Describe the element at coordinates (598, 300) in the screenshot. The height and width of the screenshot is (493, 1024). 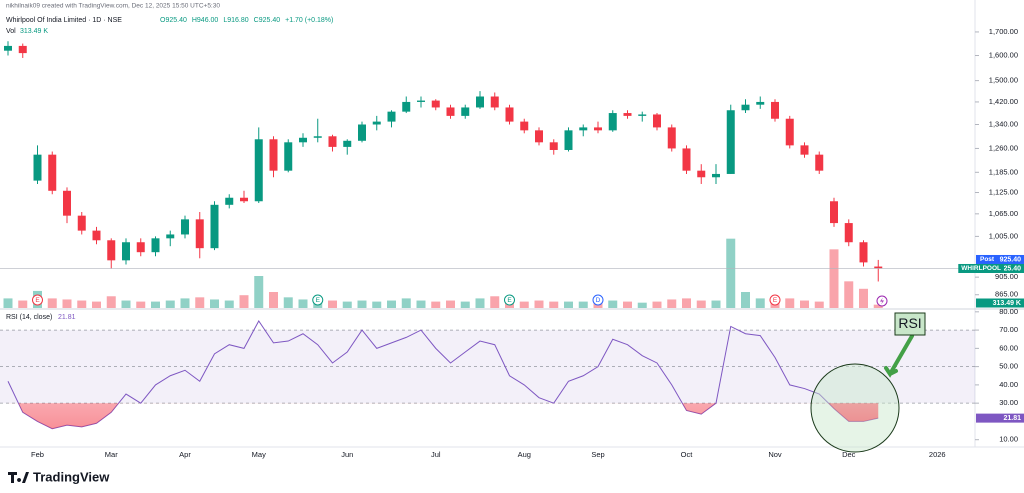
I see `event-label: D` at that location.